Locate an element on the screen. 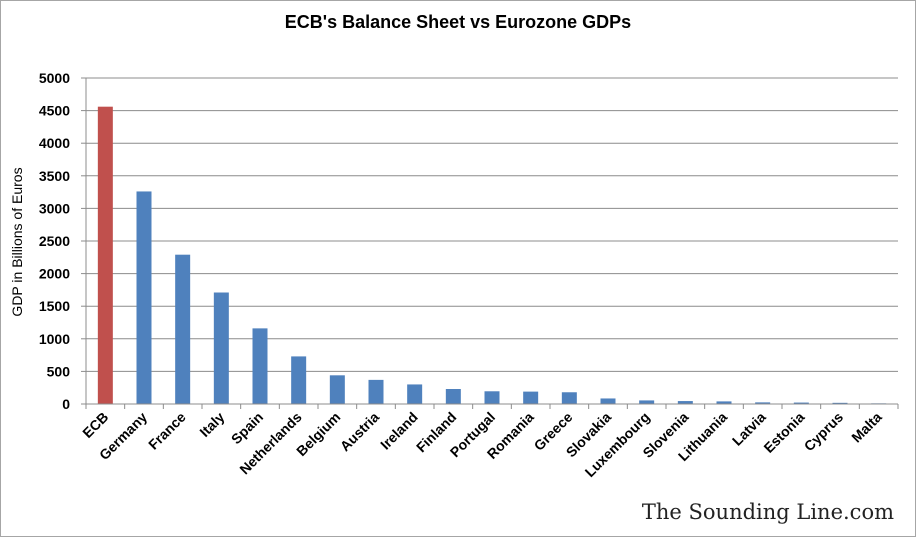 The width and height of the screenshot is (916, 537). x-tick-label: Austria is located at coordinates (360, 432).